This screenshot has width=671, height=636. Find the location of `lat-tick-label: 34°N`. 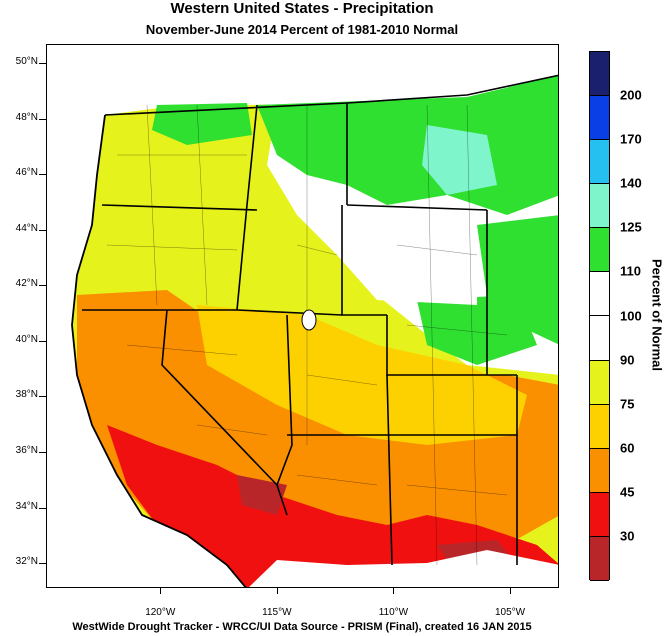

lat-tick-label: 34°N is located at coordinates (26, 506).